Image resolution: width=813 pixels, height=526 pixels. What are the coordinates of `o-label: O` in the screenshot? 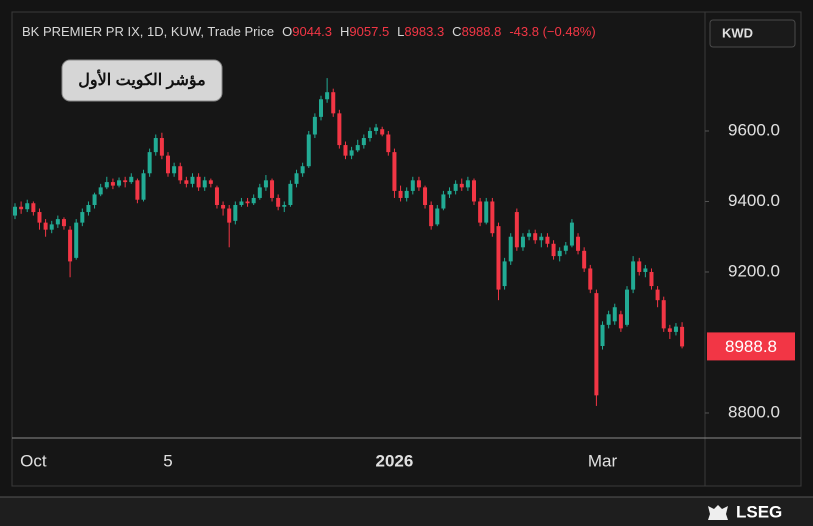 It's located at (287, 31).